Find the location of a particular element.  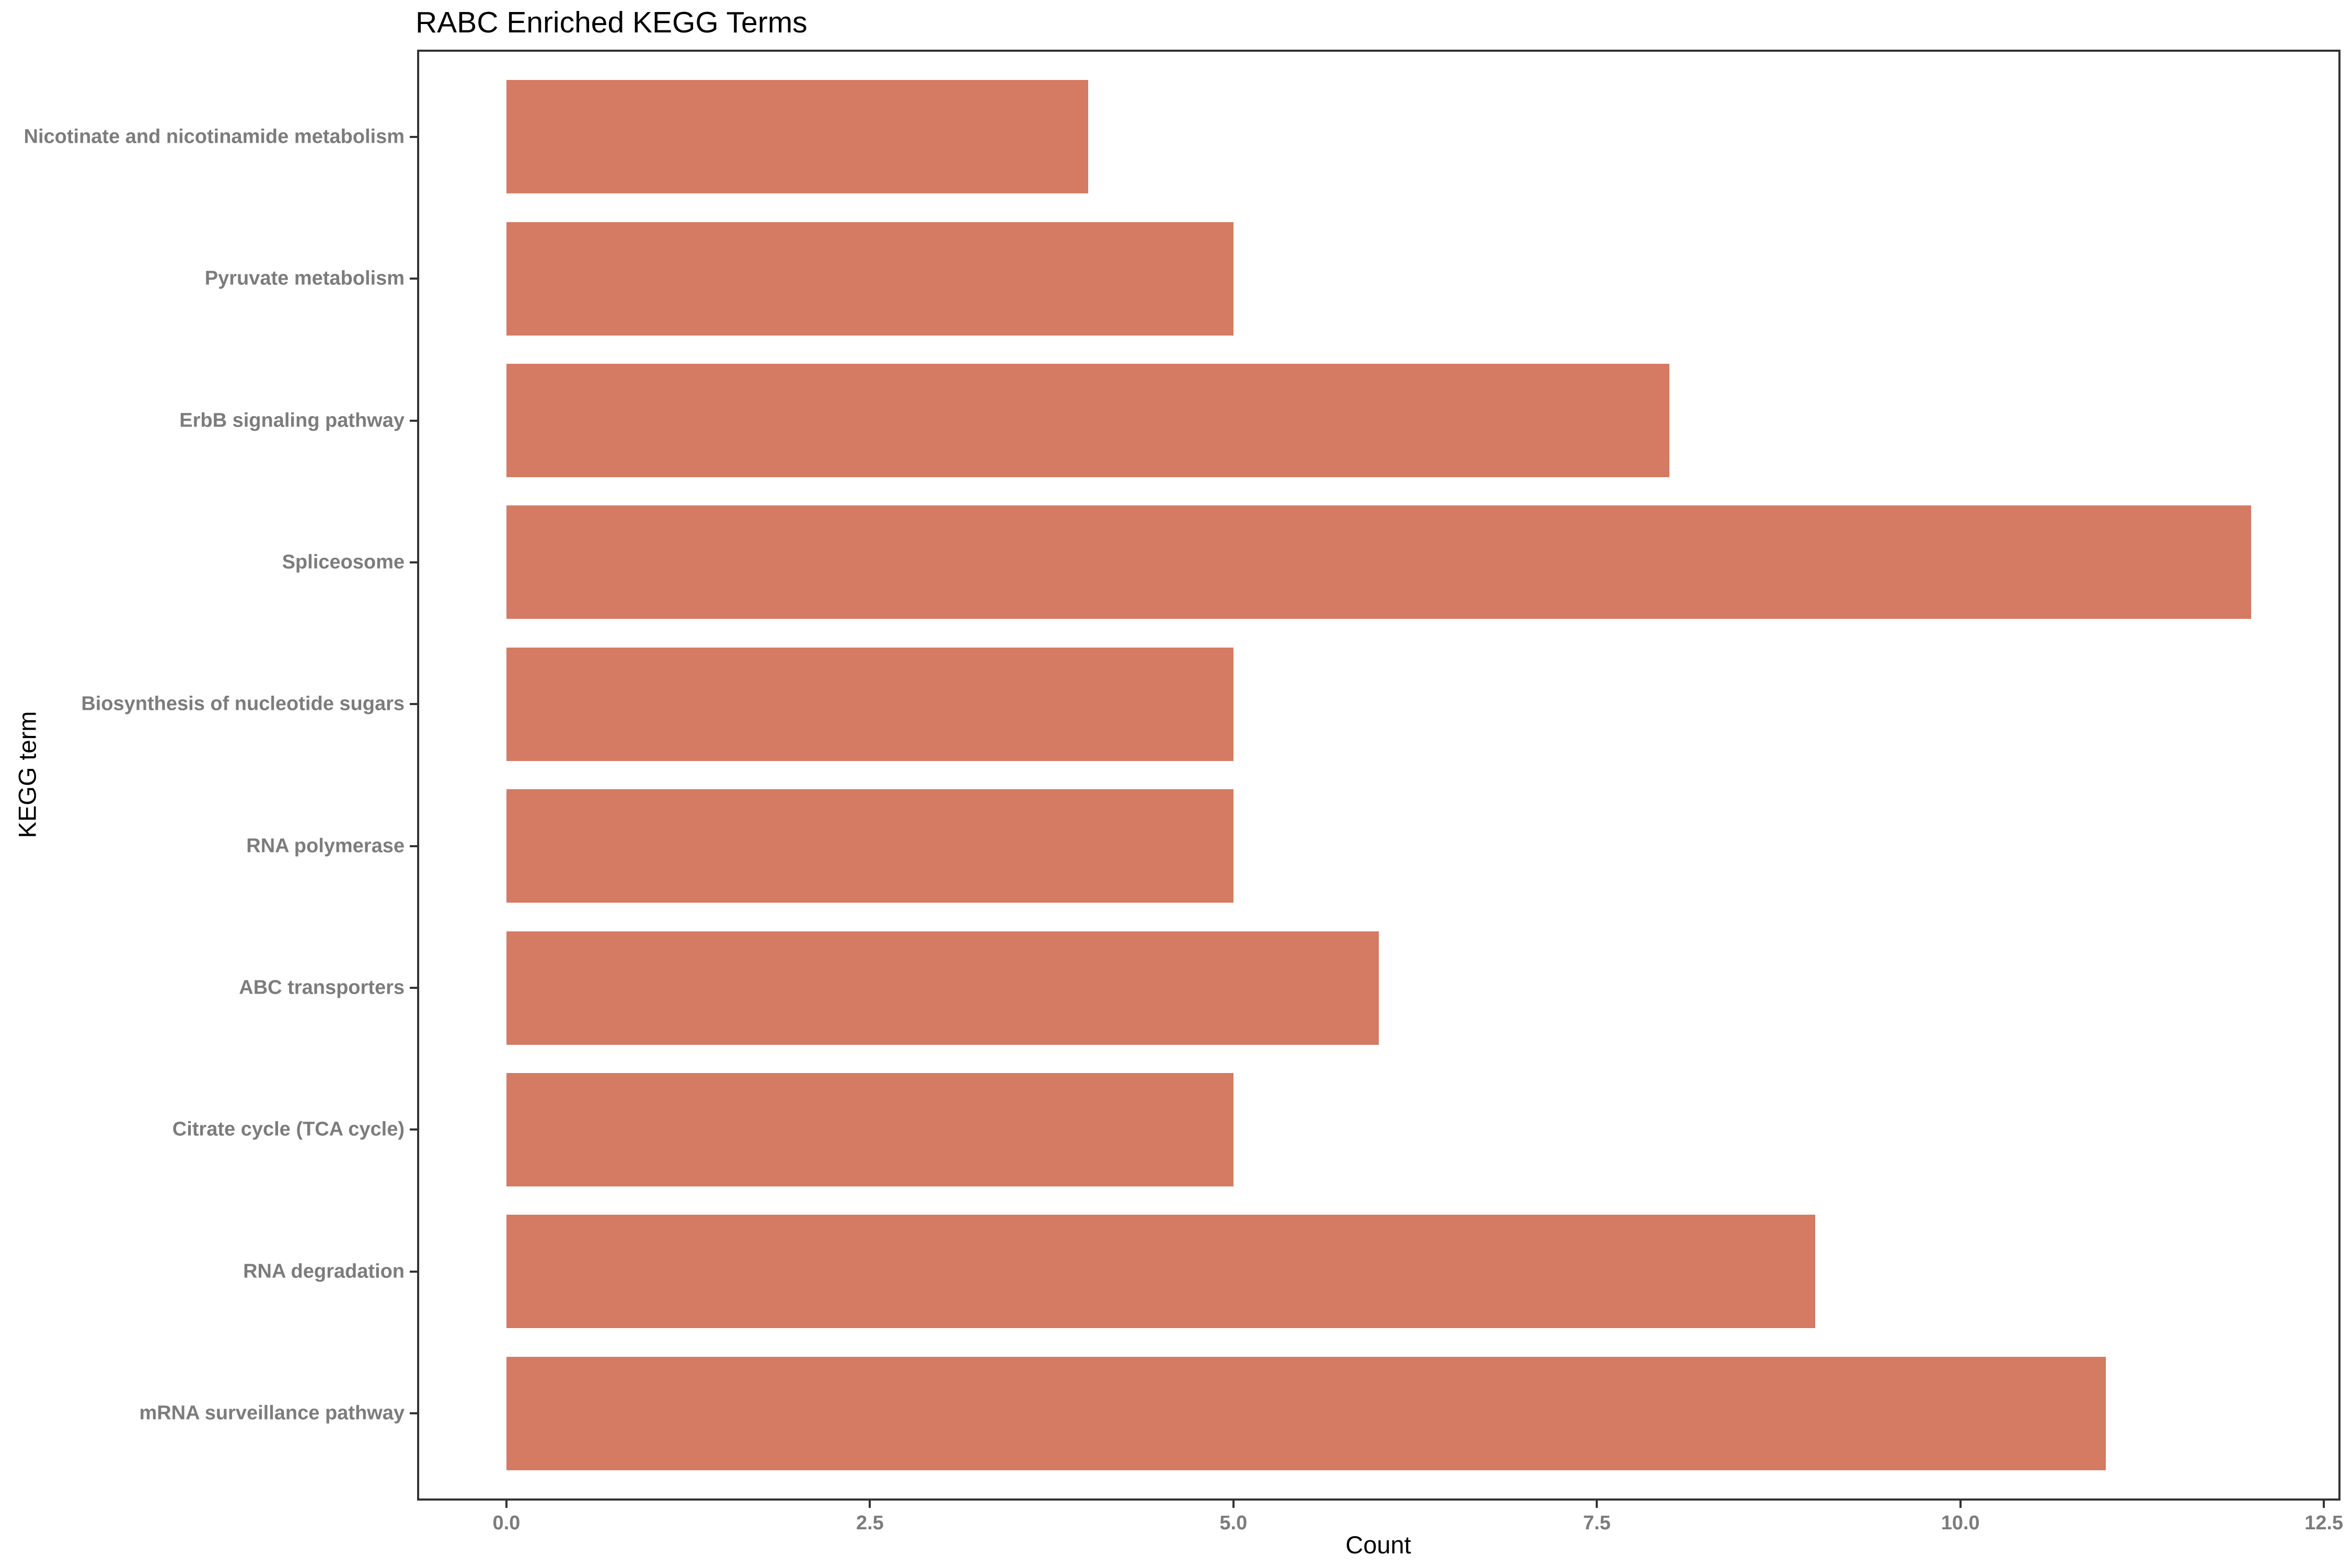

y-tick-label: Nicotinate and nicotinamide metabolism is located at coordinates (214, 136).